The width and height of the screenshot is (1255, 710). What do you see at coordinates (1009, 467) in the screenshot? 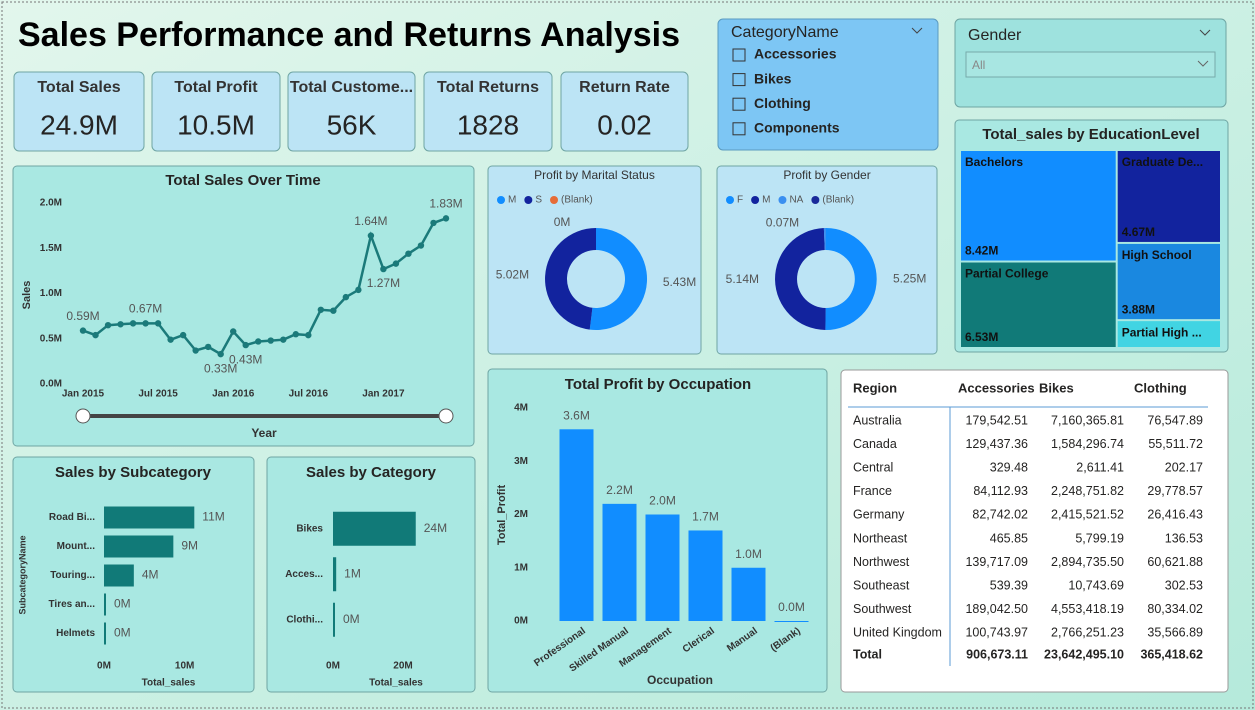
I see `table-cell: 329.48` at bounding box center [1009, 467].